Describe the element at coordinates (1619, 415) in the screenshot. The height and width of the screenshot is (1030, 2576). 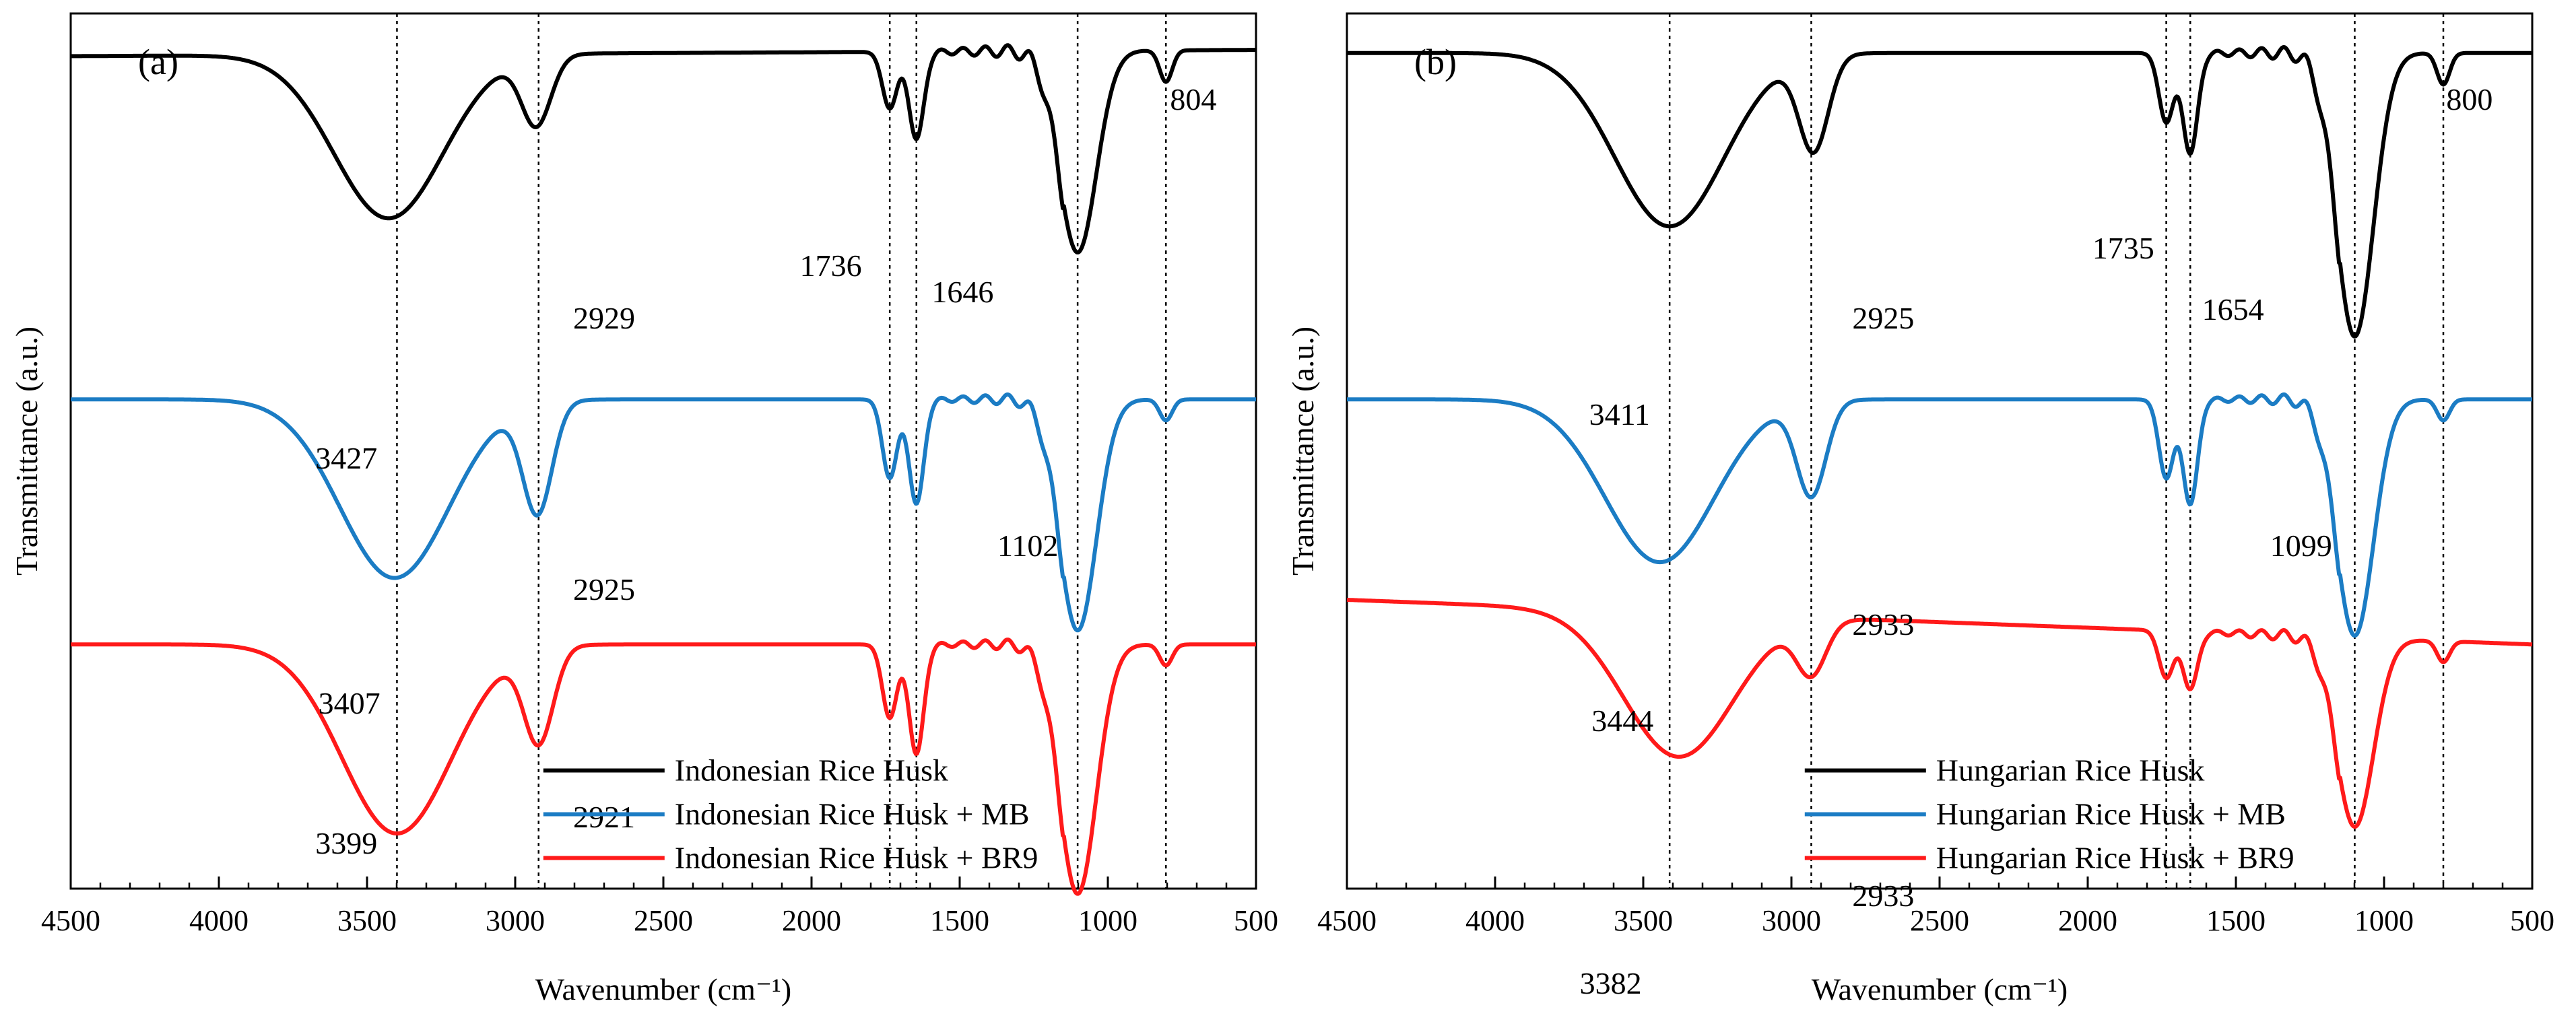
I see `peak-annotation: 3411` at that location.